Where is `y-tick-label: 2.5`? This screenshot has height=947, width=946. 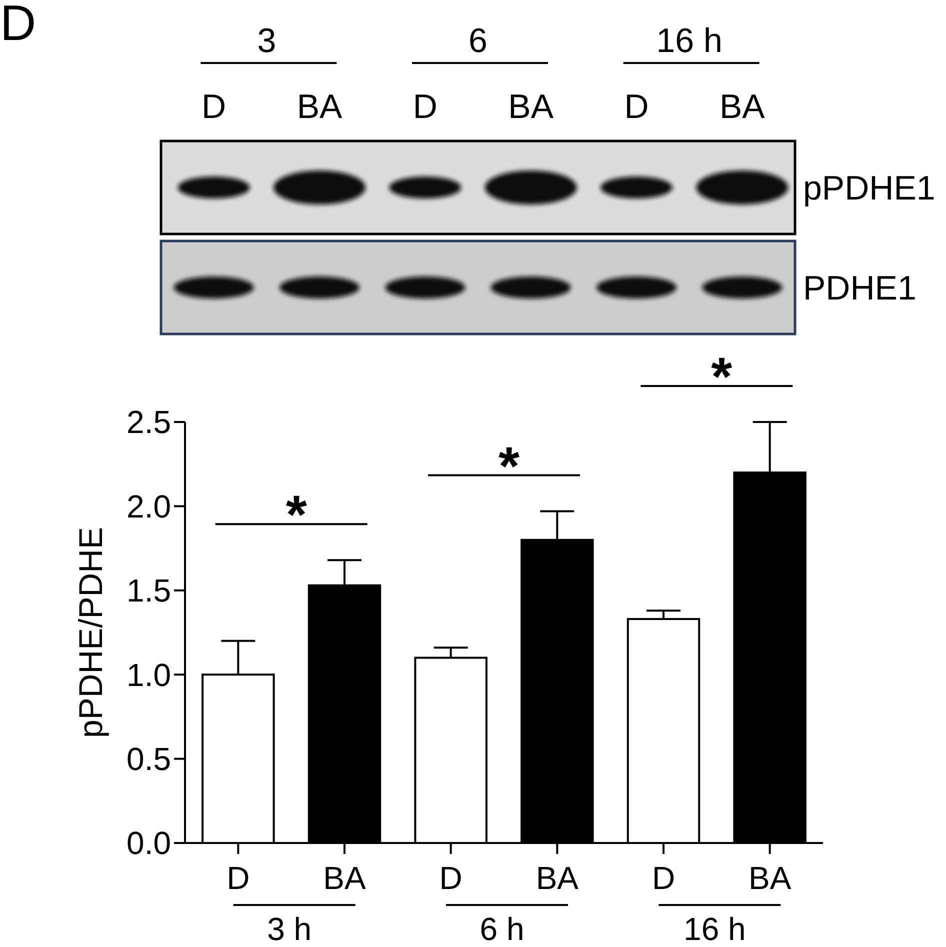 y-tick-label: 2.5 is located at coordinates (148, 422).